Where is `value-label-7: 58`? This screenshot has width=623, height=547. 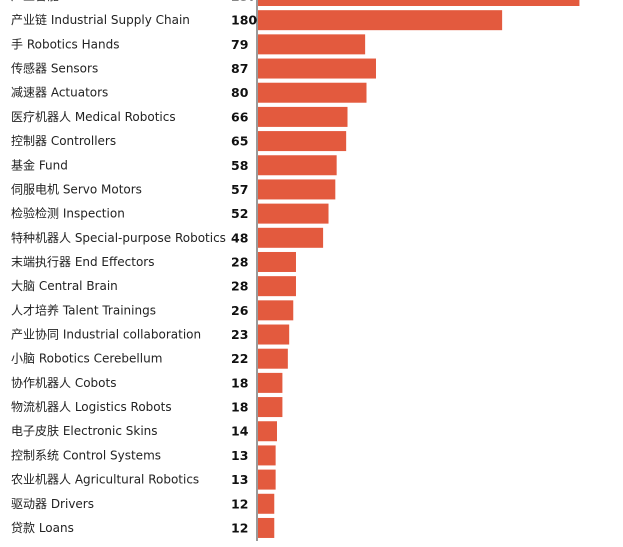
value-label-7: 58 is located at coordinates (239, 165).